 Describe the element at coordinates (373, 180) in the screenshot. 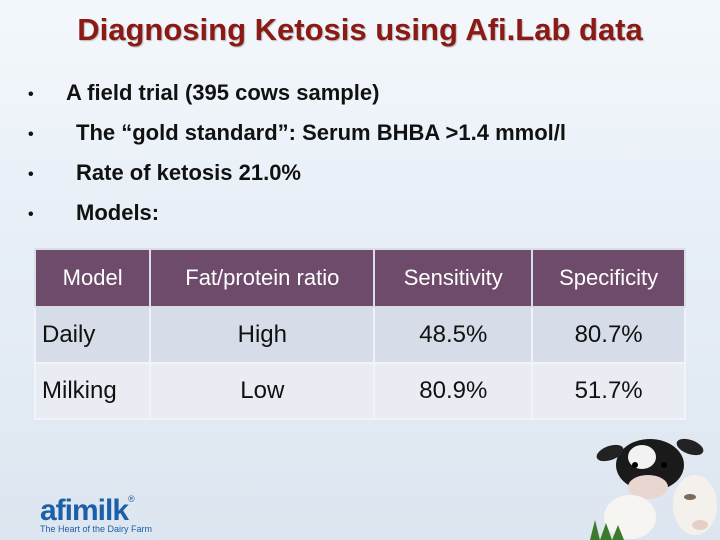

I see `bullet-item: • Rate of ketosis 21.0%` at that location.